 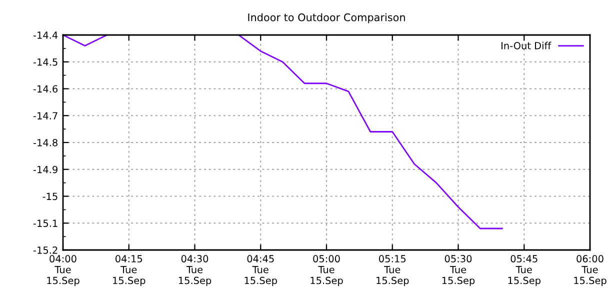 What do you see at coordinates (45, 142) in the screenshot?
I see `y-tick-label: -14.8` at bounding box center [45, 142].